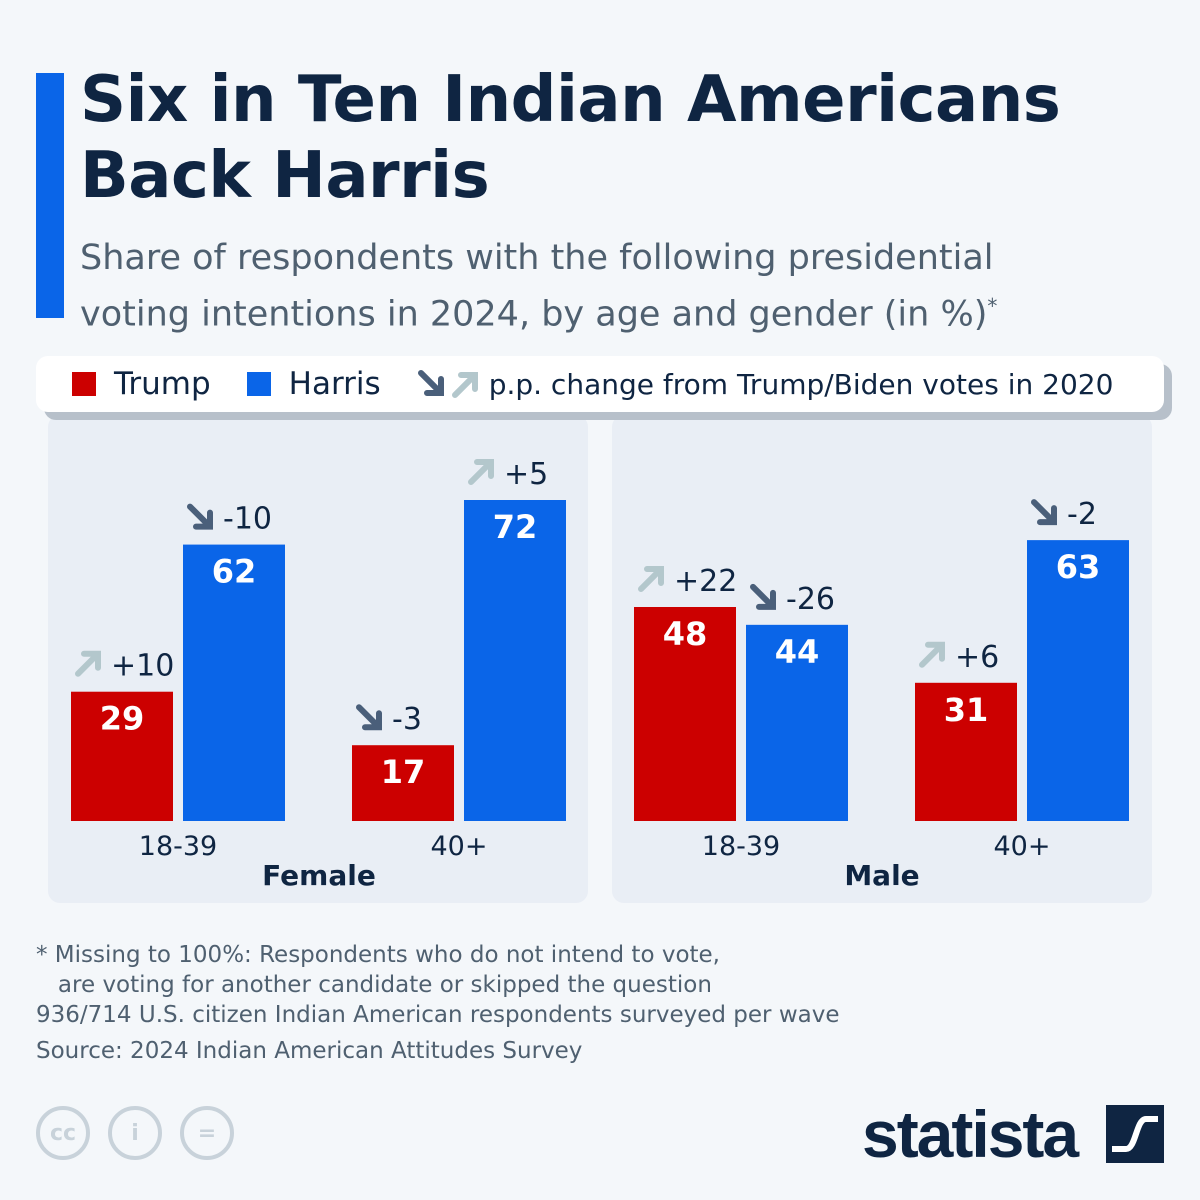 The image size is (1200, 1200). I want to click on attribution-icon: i, so click(135, 1133).